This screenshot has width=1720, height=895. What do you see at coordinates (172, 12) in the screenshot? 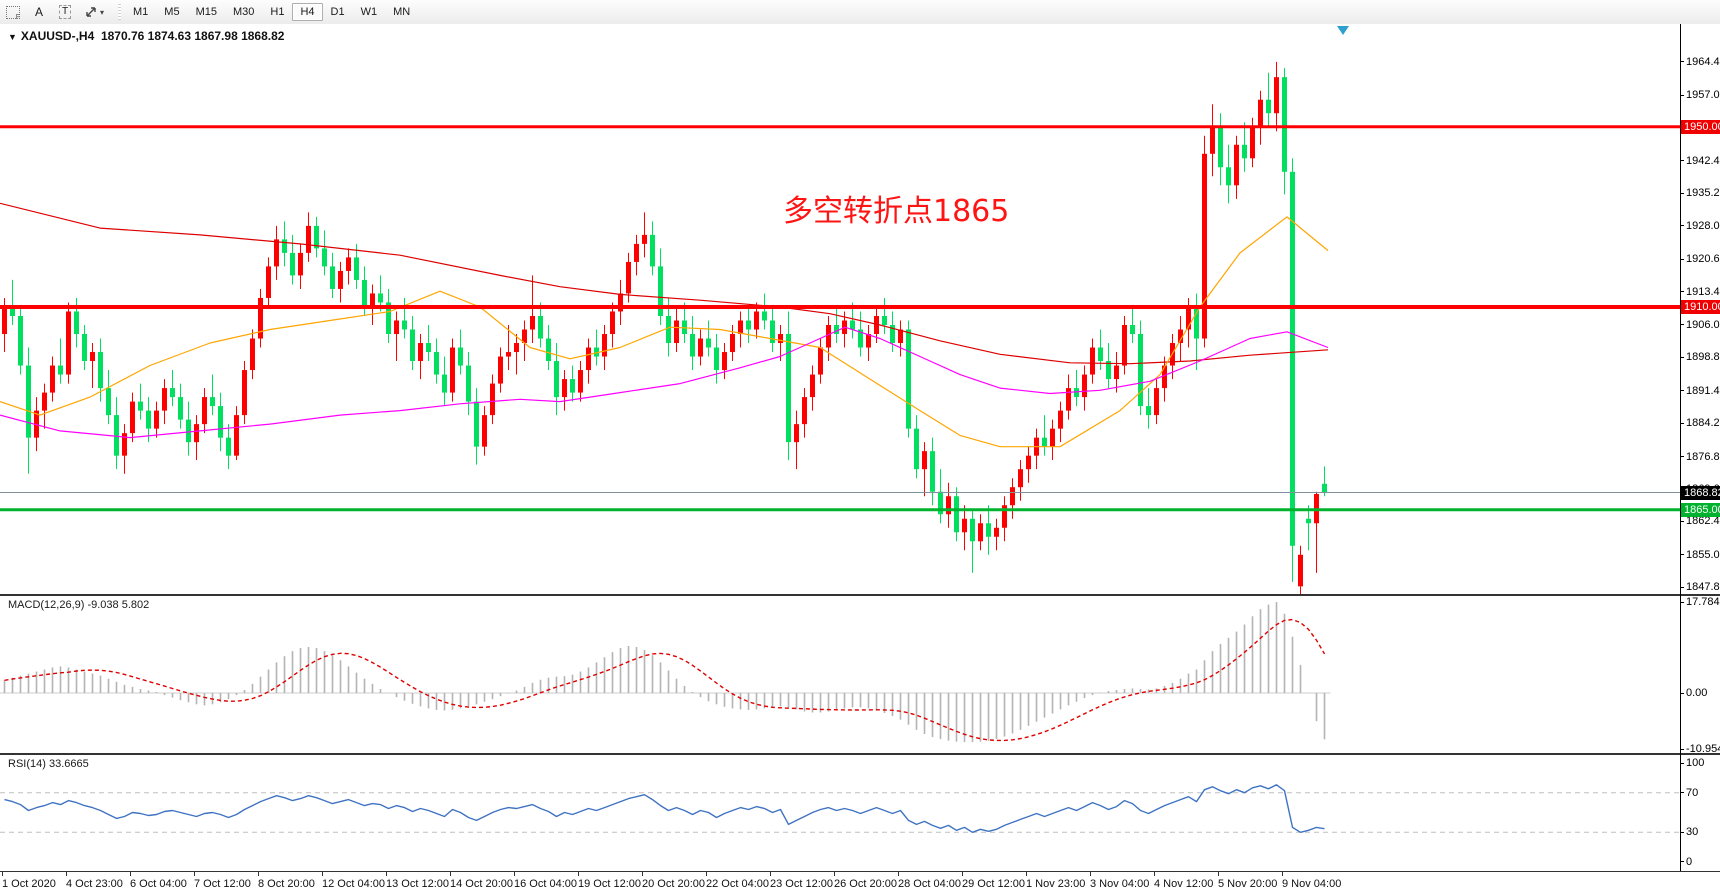
I see `timeframe-button-m5: M5` at bounding box center [172, 12].